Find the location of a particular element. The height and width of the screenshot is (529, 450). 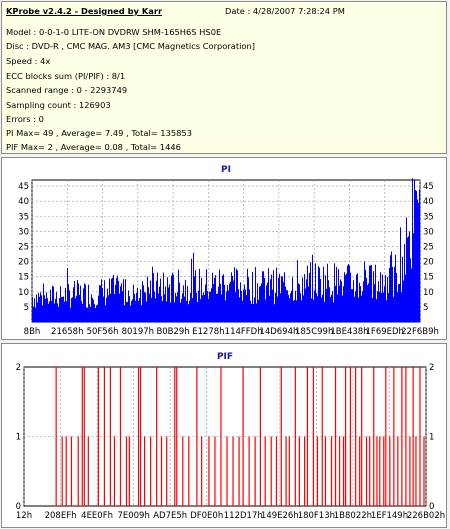

pi-xtick: 80197h is located at coordinates (138, 332).